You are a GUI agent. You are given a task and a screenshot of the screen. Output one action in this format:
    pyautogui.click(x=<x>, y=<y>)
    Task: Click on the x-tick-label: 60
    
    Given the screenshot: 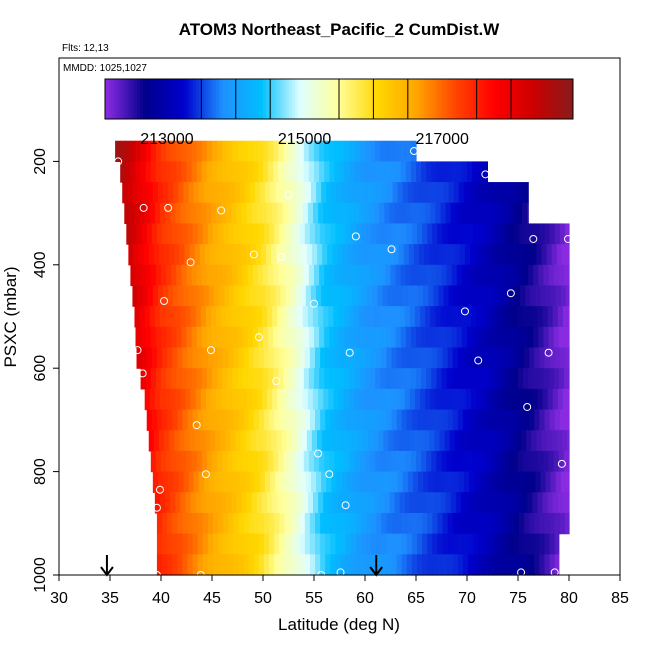 What is the action you would take?
    pyautogui.click(x=365, y=598)
    